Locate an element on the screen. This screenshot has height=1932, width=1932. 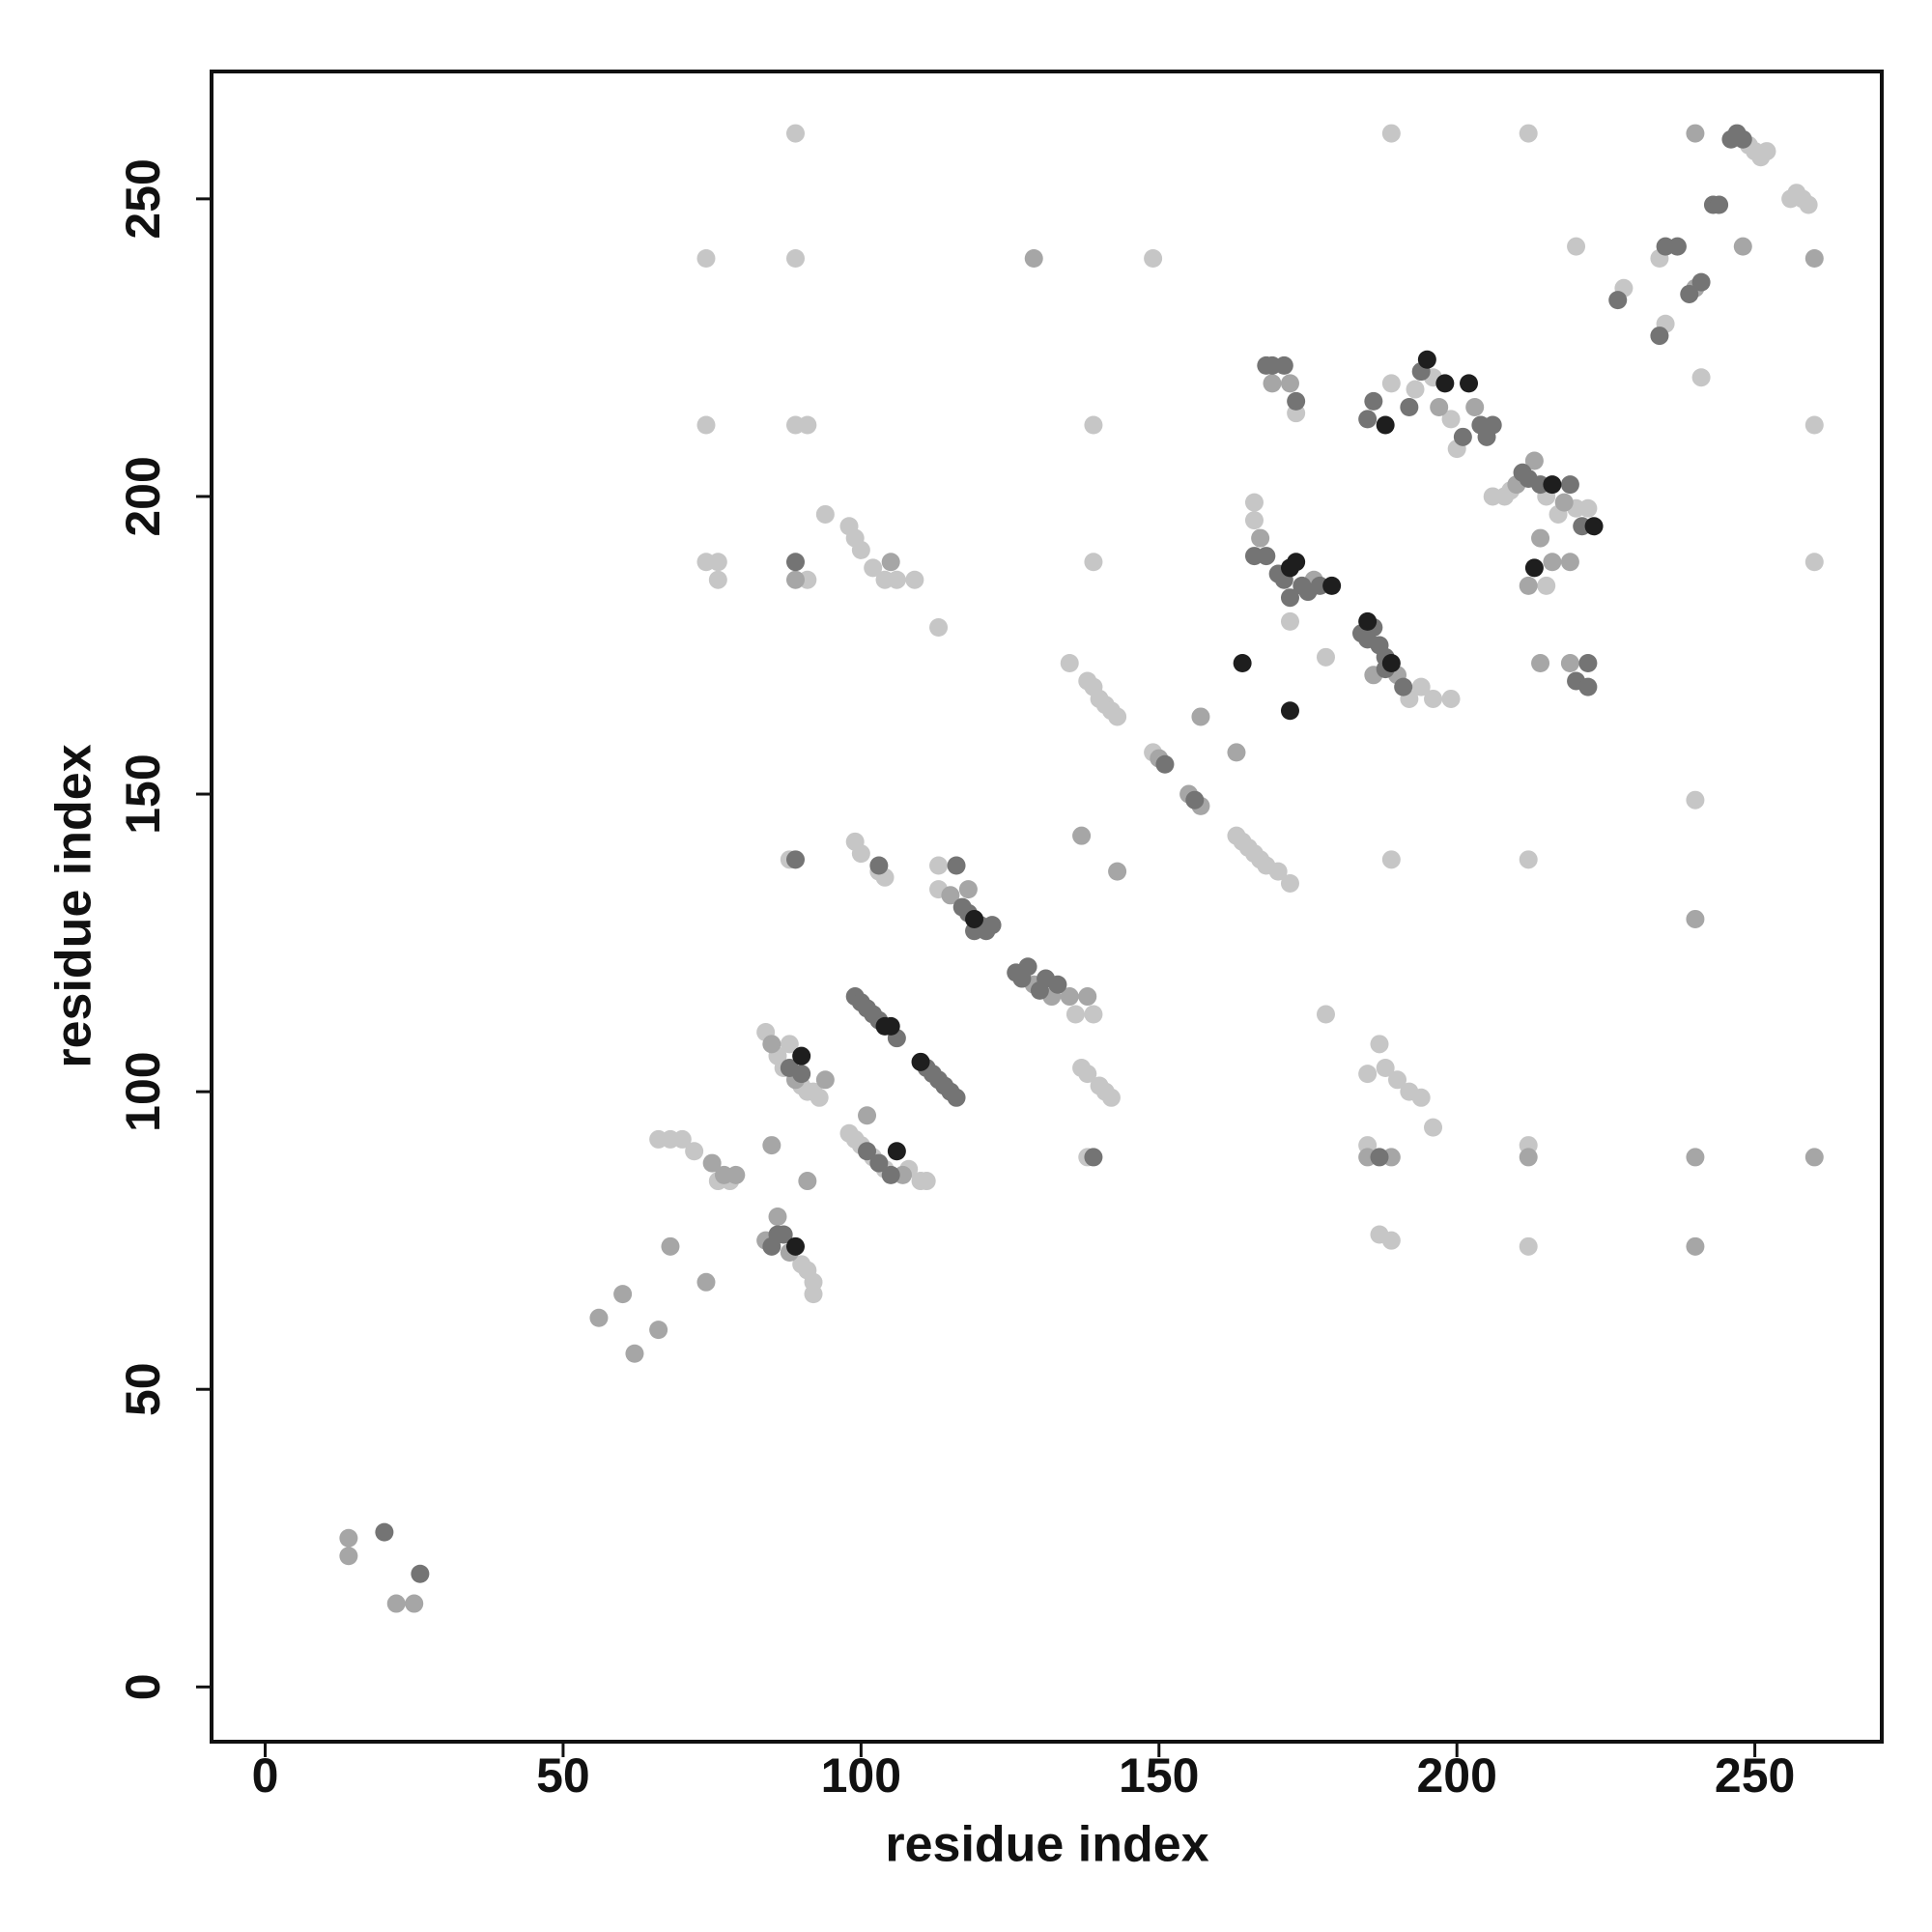
y-tick-label: 0 is located at coordinates (143, 1686).